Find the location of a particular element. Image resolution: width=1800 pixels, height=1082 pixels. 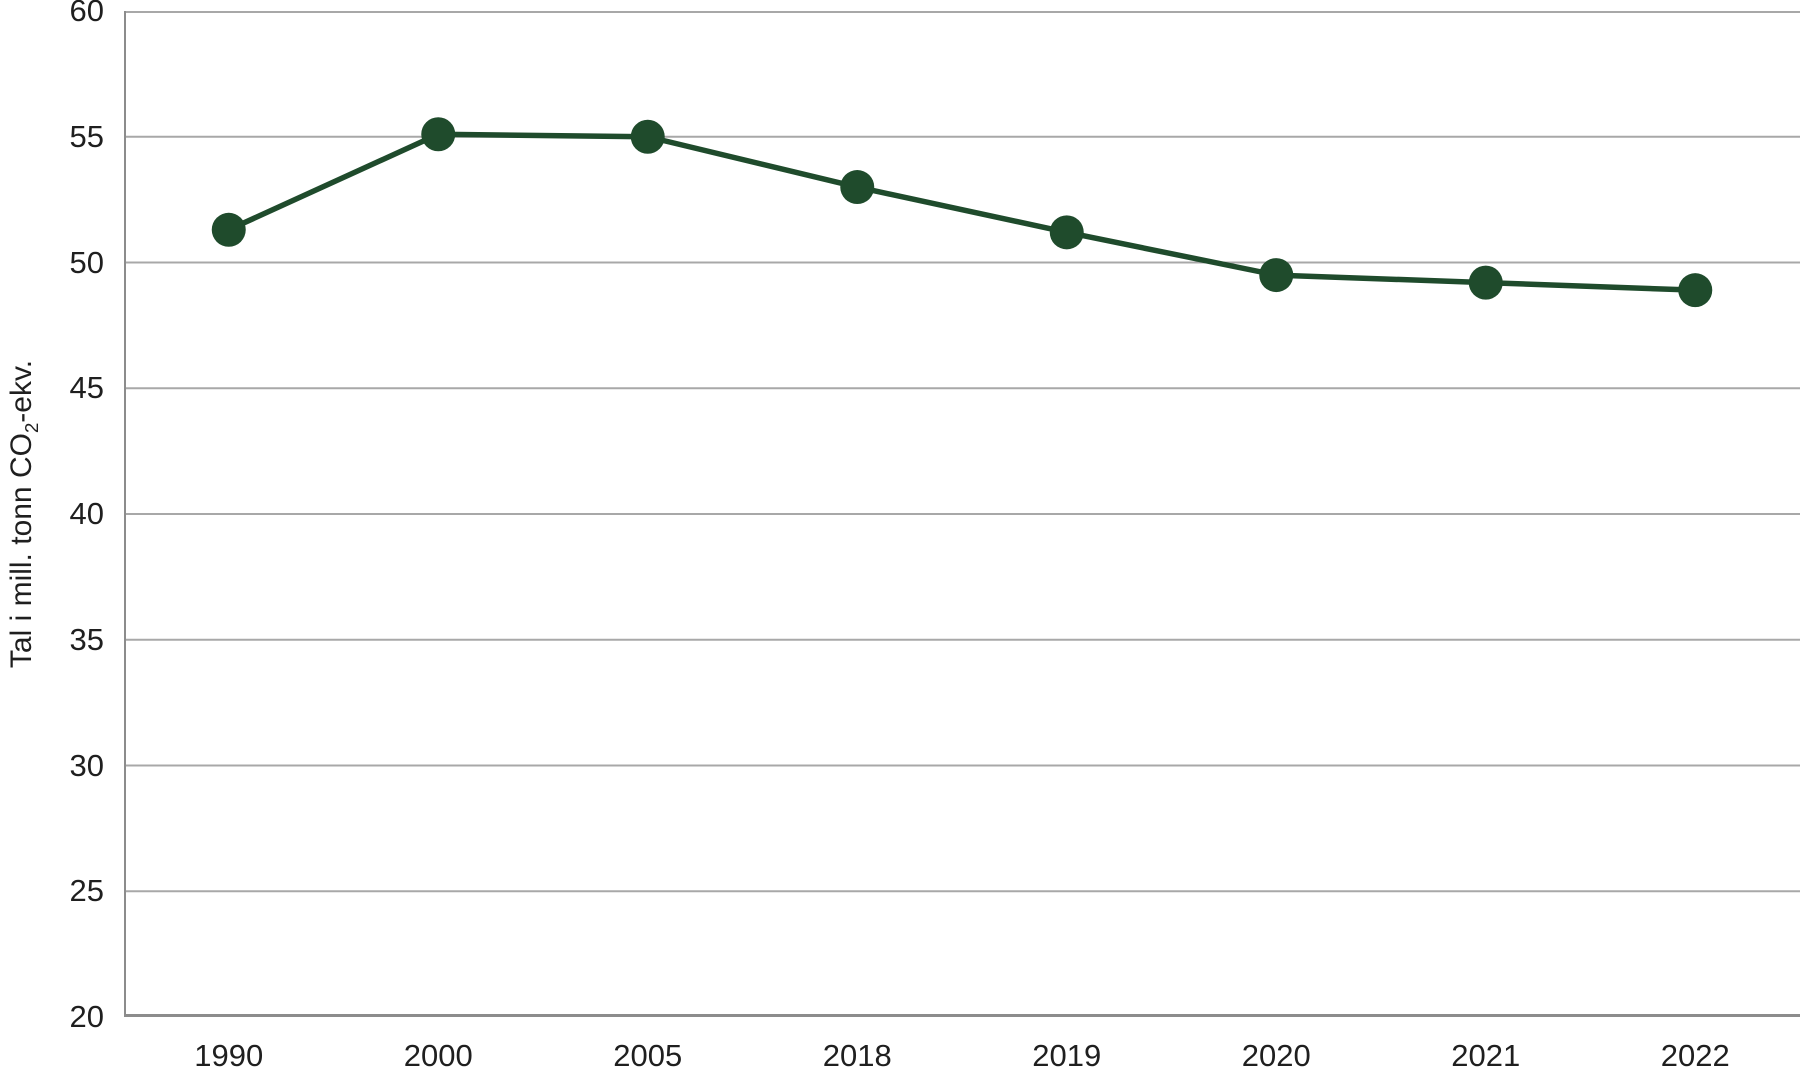

x-tick-label-1990: 1990 is located at coordinates (229, 1055).